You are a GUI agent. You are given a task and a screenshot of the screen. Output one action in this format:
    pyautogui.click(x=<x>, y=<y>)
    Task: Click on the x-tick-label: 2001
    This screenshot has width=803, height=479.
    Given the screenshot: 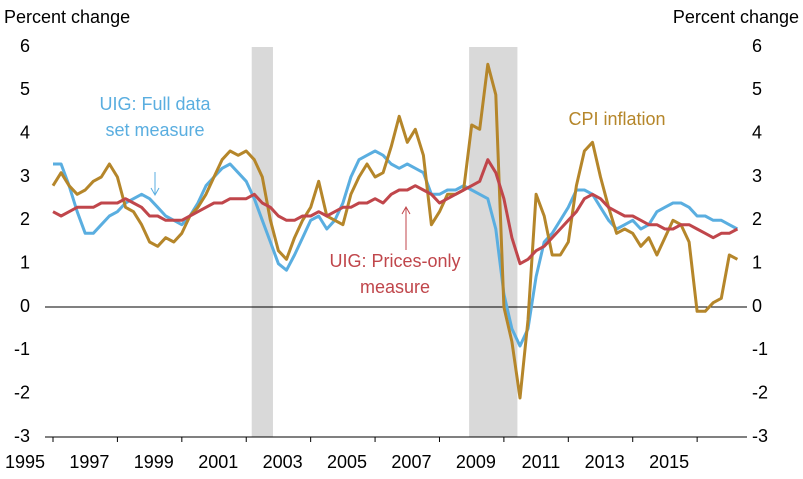 What is the action you would take?
    pyautogui.click(x=218, y=462)
    